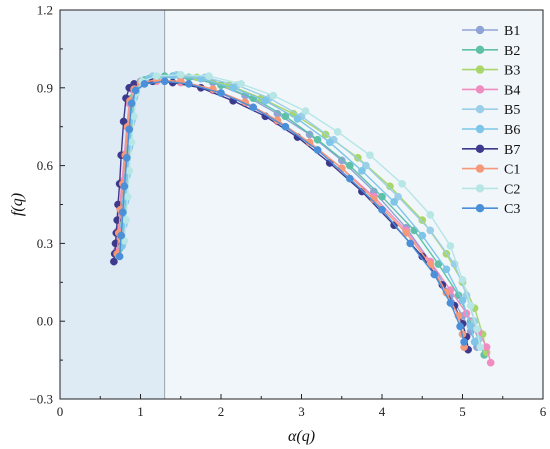 This screenshot has height=449, width=550. I want to click on y-tick-label: 0.9, so click(45, 87).